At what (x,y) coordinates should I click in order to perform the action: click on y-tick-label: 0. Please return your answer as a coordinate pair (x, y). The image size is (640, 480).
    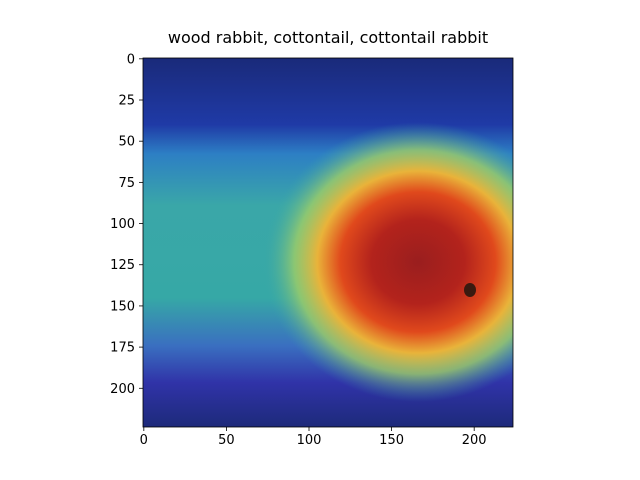
    Looking at the image, I should click on (131, 59).